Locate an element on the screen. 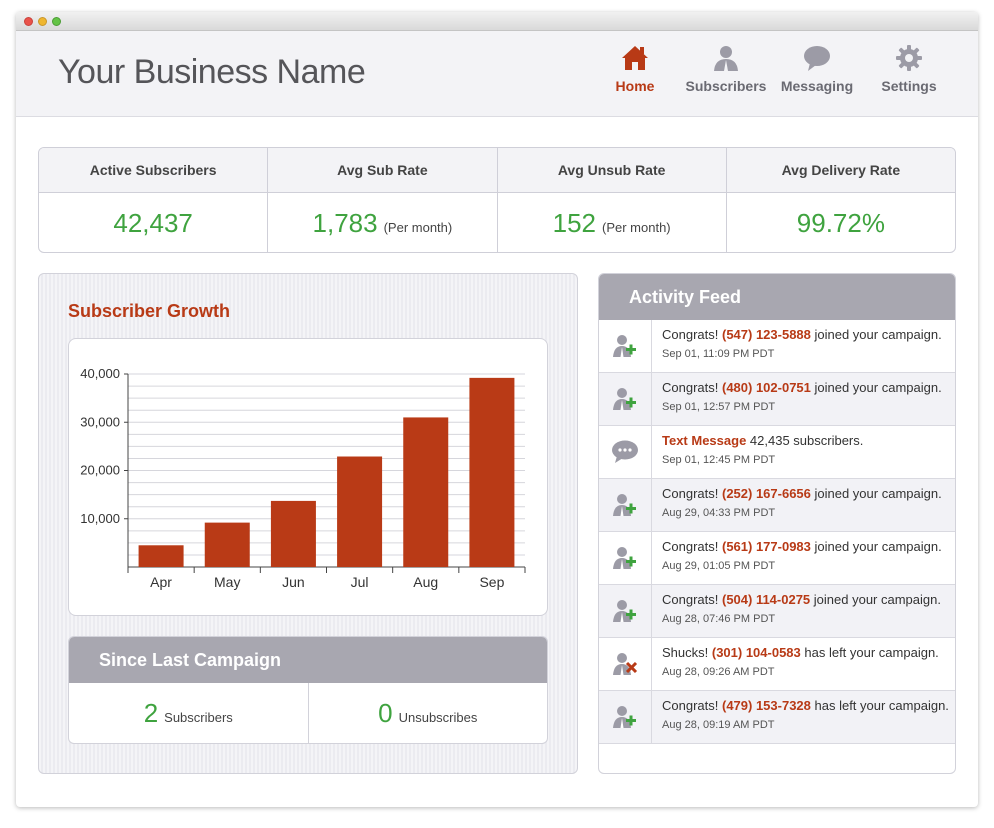 Image resolution: width=994 pixels, height=828 pixels. nav-home-label: Home is located at coordinates (635, 86).